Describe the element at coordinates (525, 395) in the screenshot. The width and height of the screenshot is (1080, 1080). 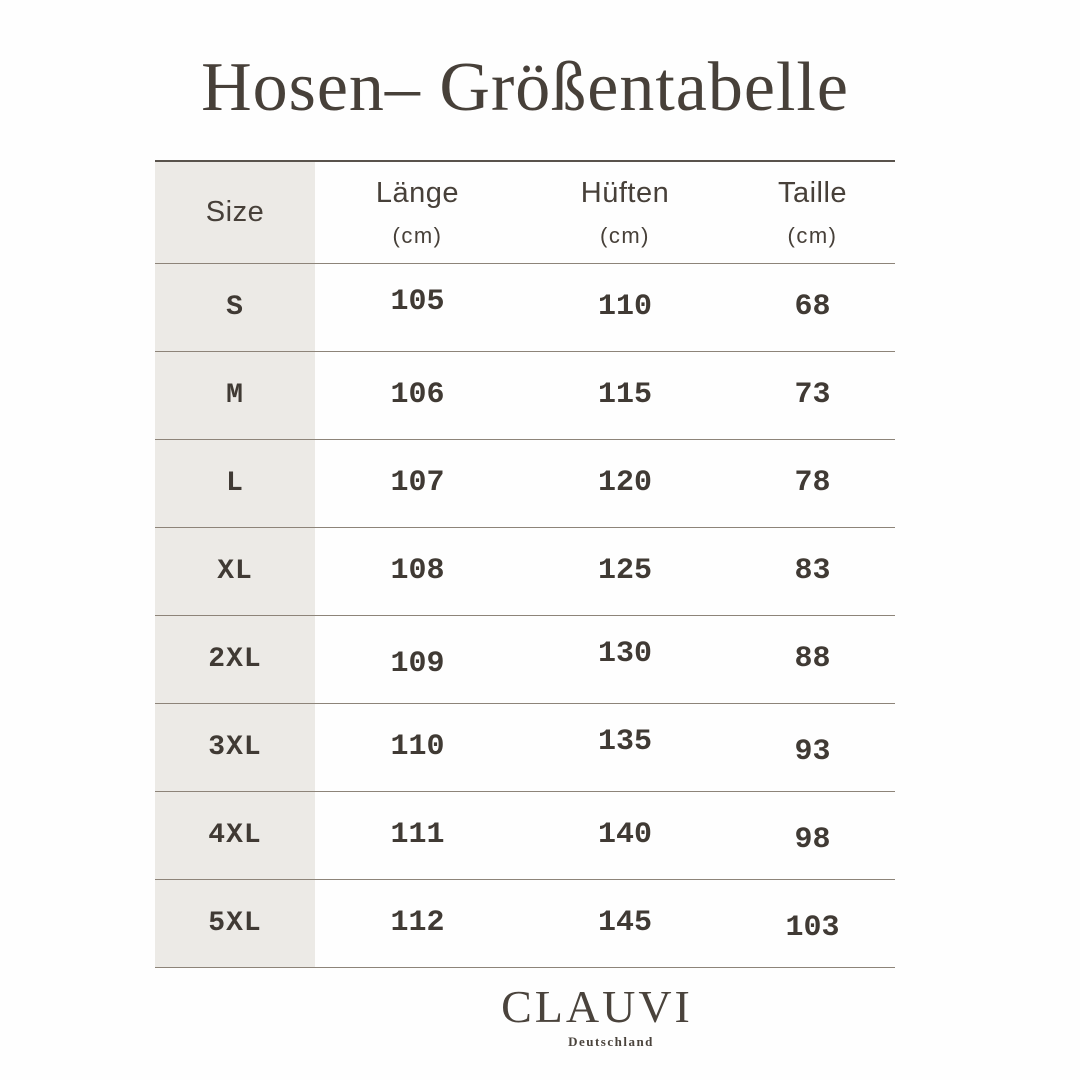
I see `table-row-m: M 106 115 73` at that location.